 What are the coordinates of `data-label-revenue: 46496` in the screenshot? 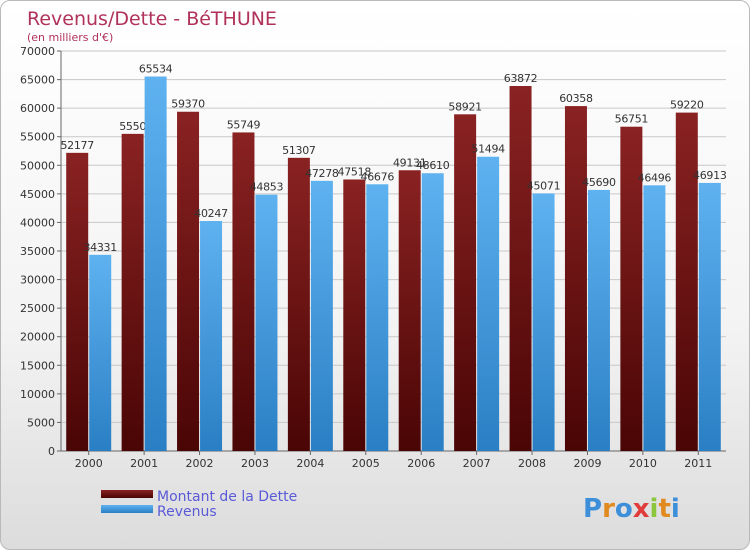 It's located at (655, 177).